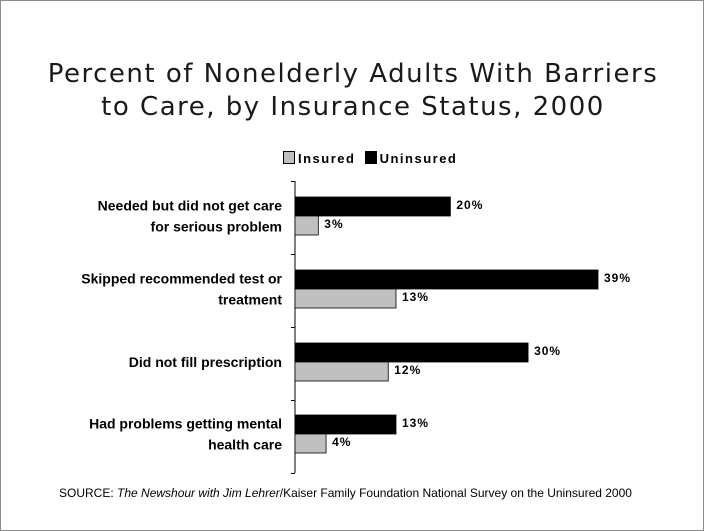  Describe the element at coordinates (469, 205) in the screenshot. I see `data-label-uninsured: 20%` at that location.